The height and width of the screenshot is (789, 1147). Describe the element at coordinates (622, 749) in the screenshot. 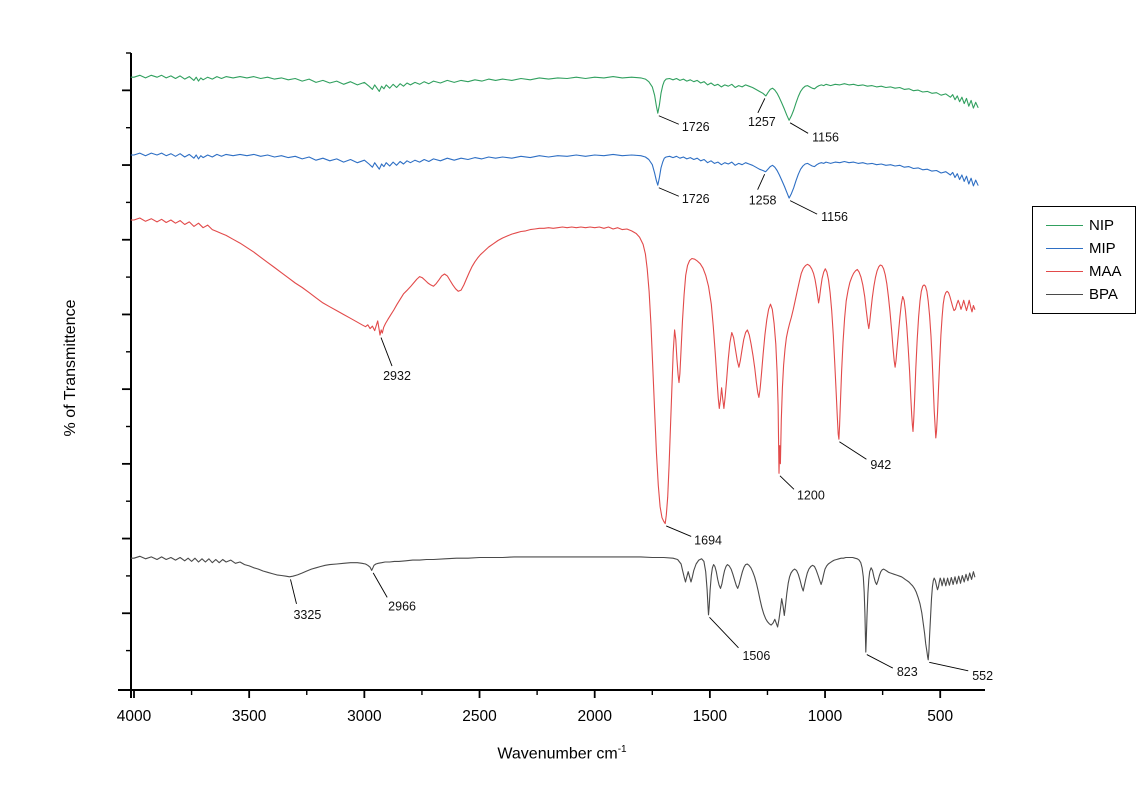

I see `x-axis-title-superscript: -1` at that location.